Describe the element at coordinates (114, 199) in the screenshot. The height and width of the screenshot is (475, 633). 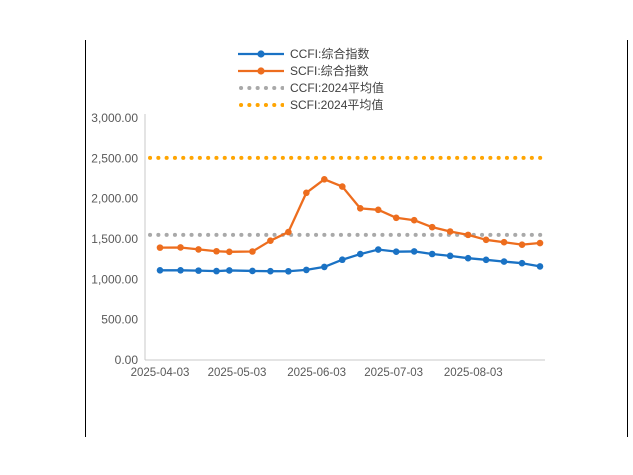
I see `svg-text: 2,000.00` at that location.